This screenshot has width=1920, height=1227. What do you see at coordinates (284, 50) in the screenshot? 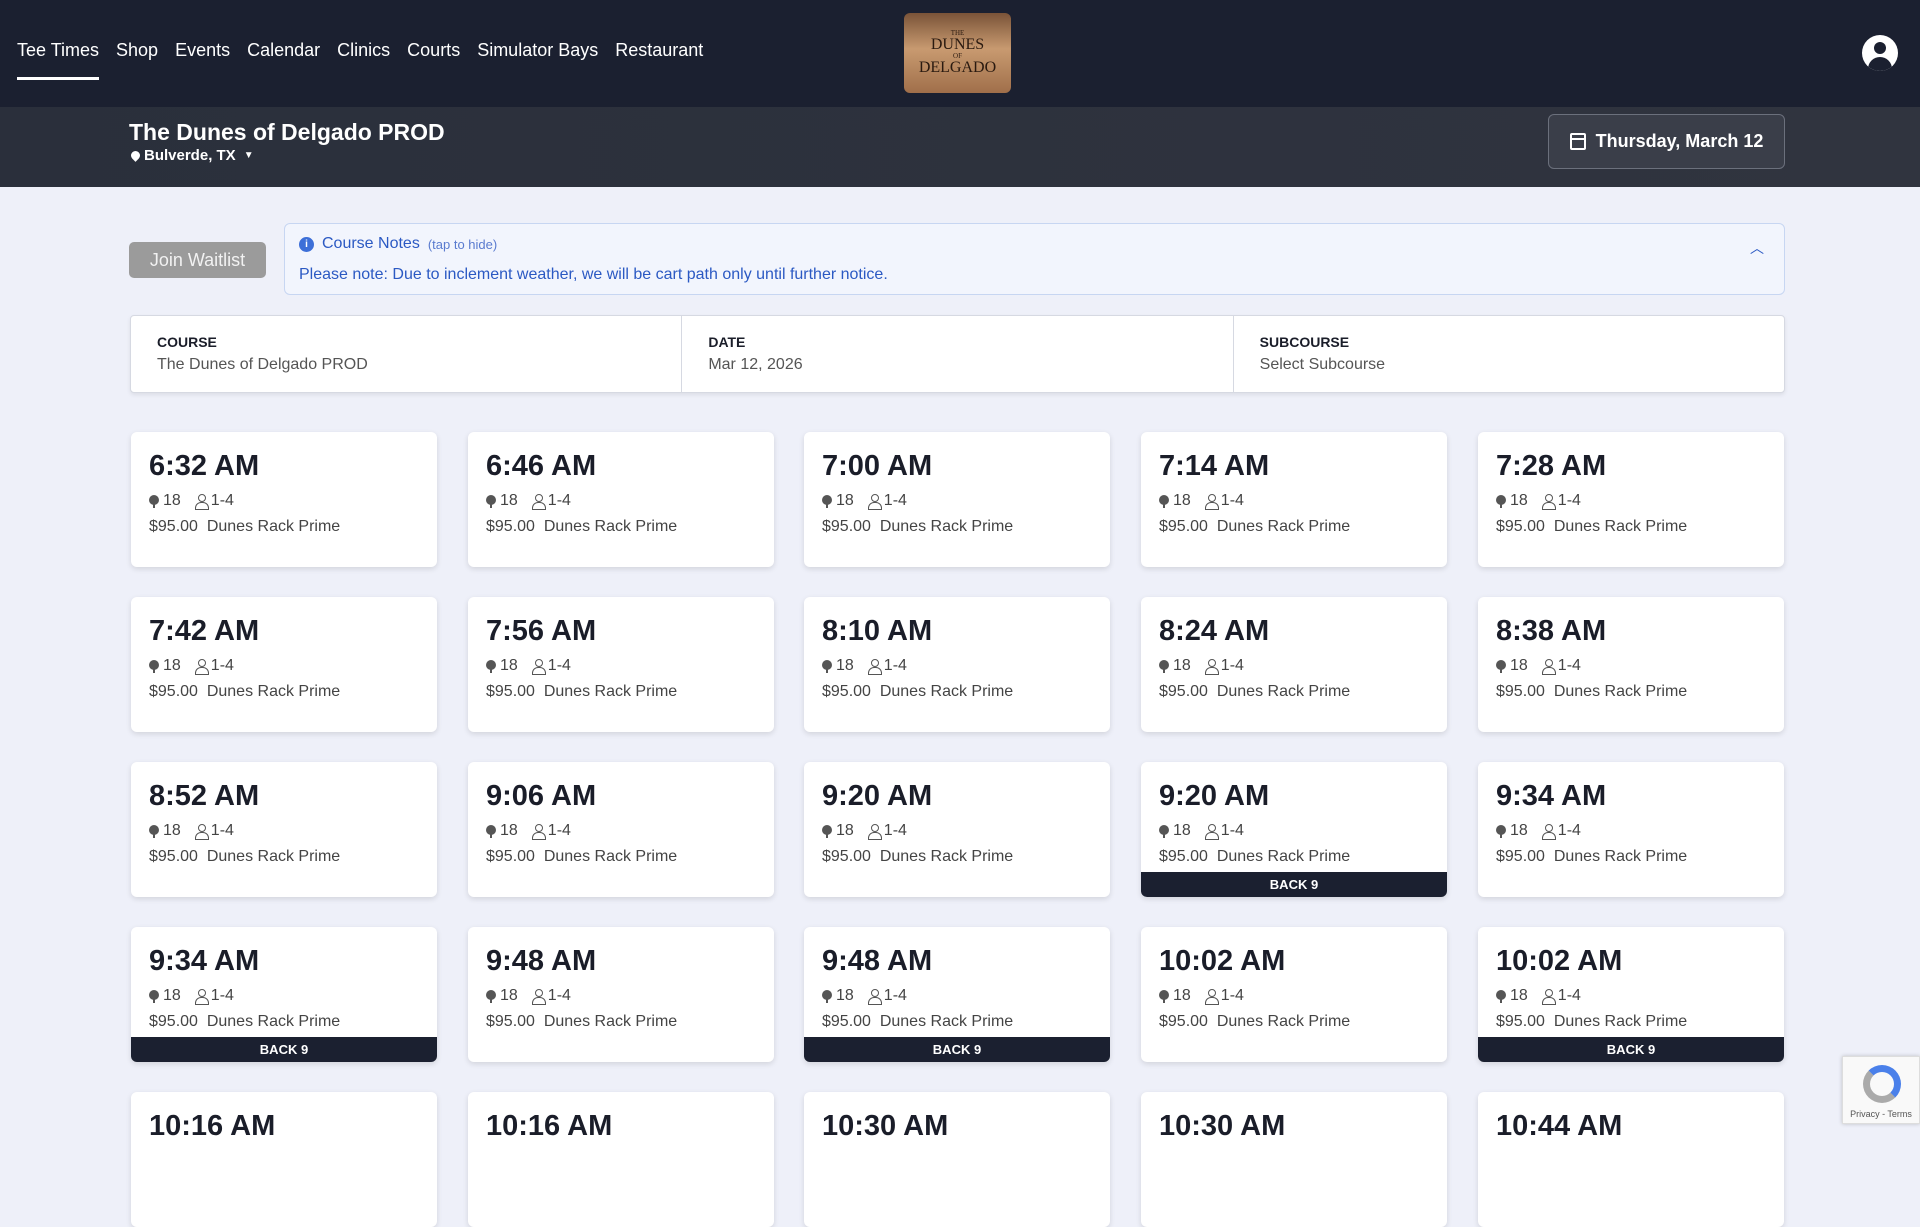
I see `nav-calendar: Calendar` at bounding box center [284, 50].